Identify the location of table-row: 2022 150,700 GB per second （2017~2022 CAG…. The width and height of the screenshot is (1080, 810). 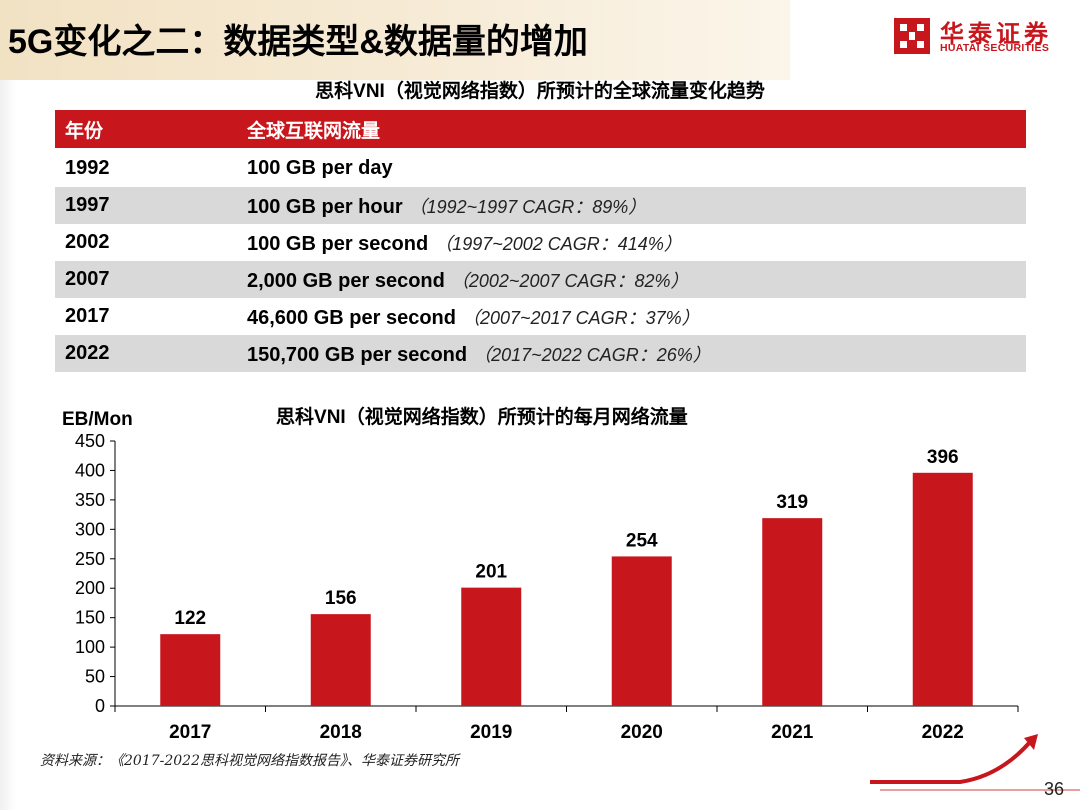
(540, 353).